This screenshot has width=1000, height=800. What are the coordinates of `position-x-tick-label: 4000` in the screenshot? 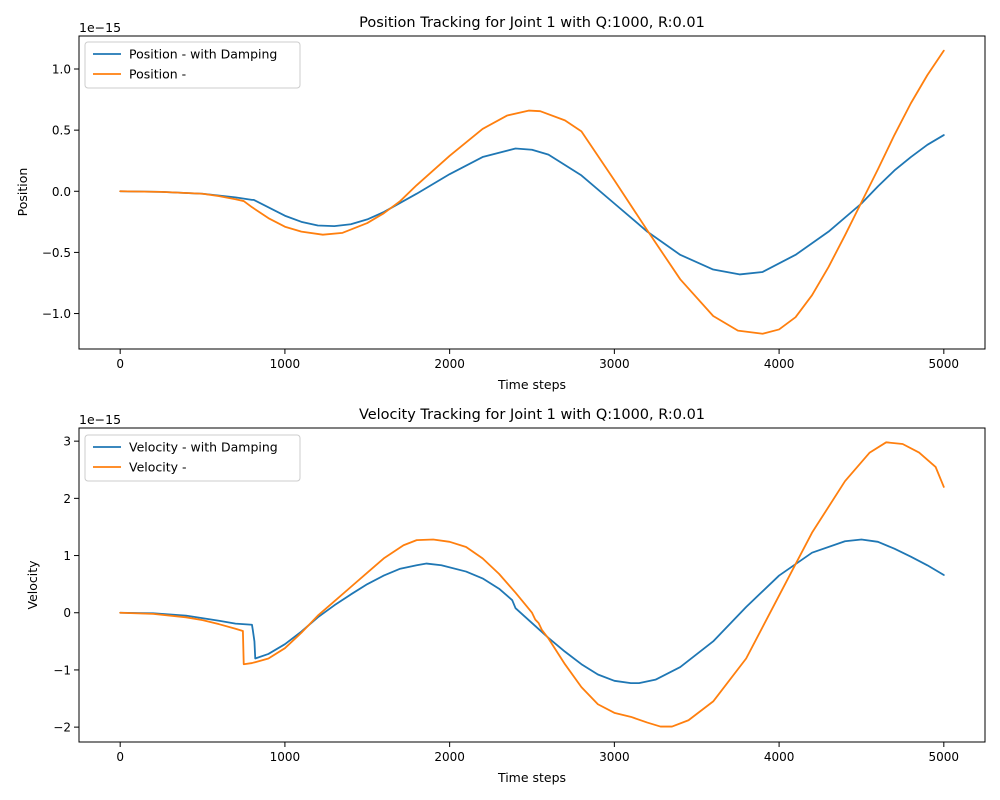 It's located at (779, 364).